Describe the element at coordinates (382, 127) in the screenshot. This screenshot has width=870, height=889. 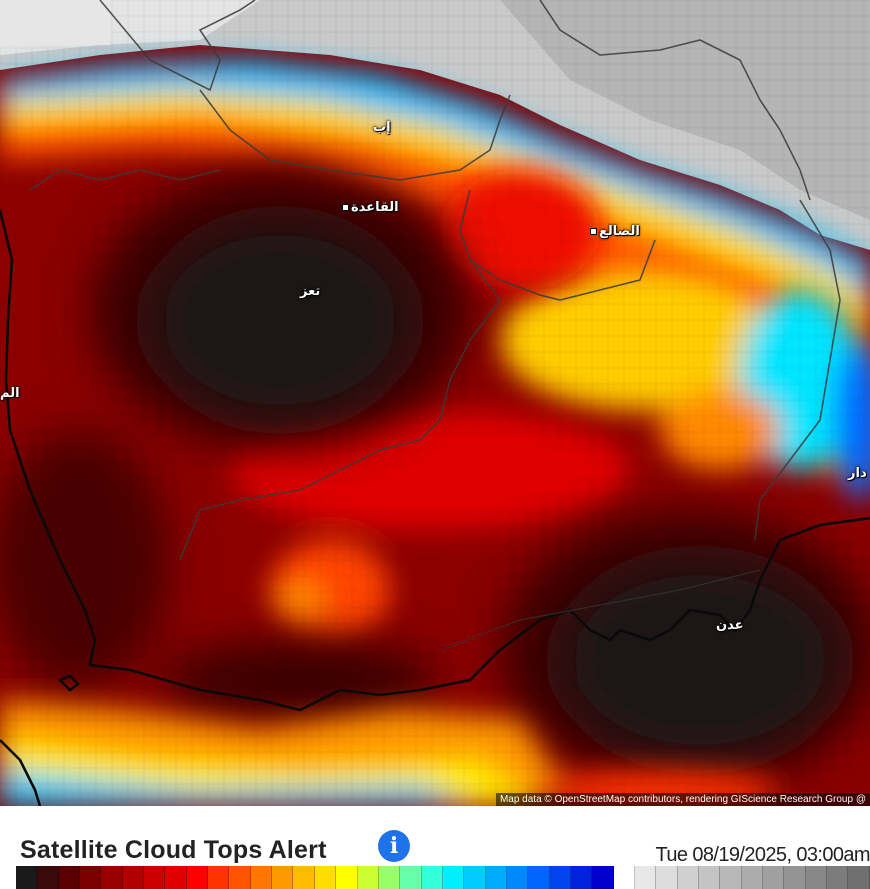
I see `place-label-ibb: إب` at that location.